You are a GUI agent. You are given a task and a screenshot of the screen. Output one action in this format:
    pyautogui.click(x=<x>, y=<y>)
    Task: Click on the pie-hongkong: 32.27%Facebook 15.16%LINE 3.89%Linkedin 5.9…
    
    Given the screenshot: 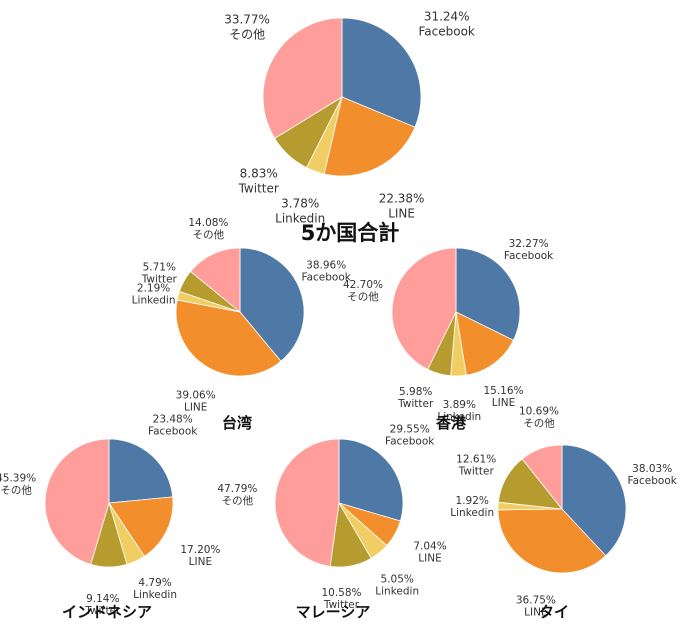 What is the action you would take?
    pyautogui.click(x=448, y=335)
    